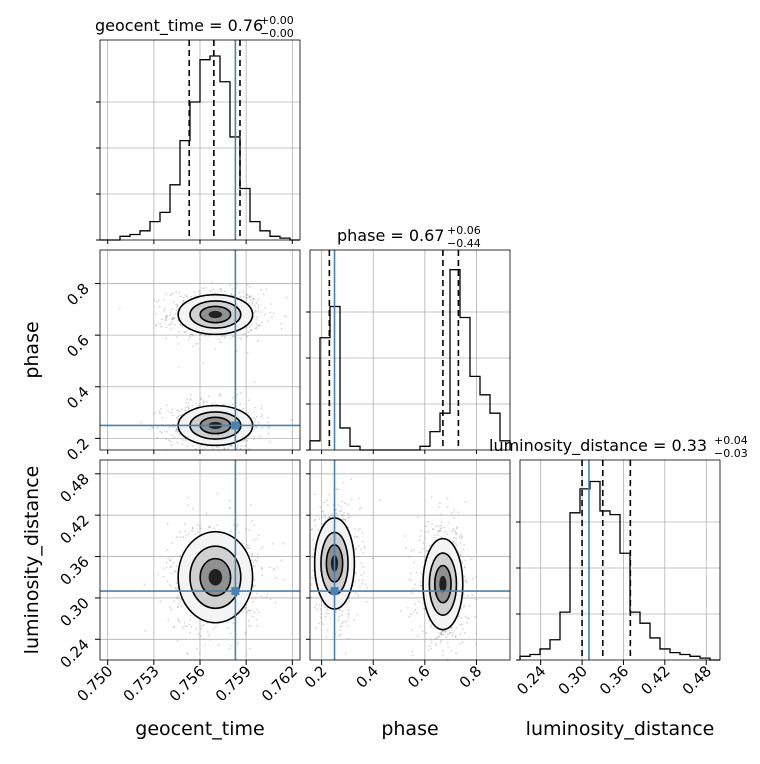  Describe the element at coordinates (531, 680) in the screenshot. I see `x-tick-label: 0.24` at that location.